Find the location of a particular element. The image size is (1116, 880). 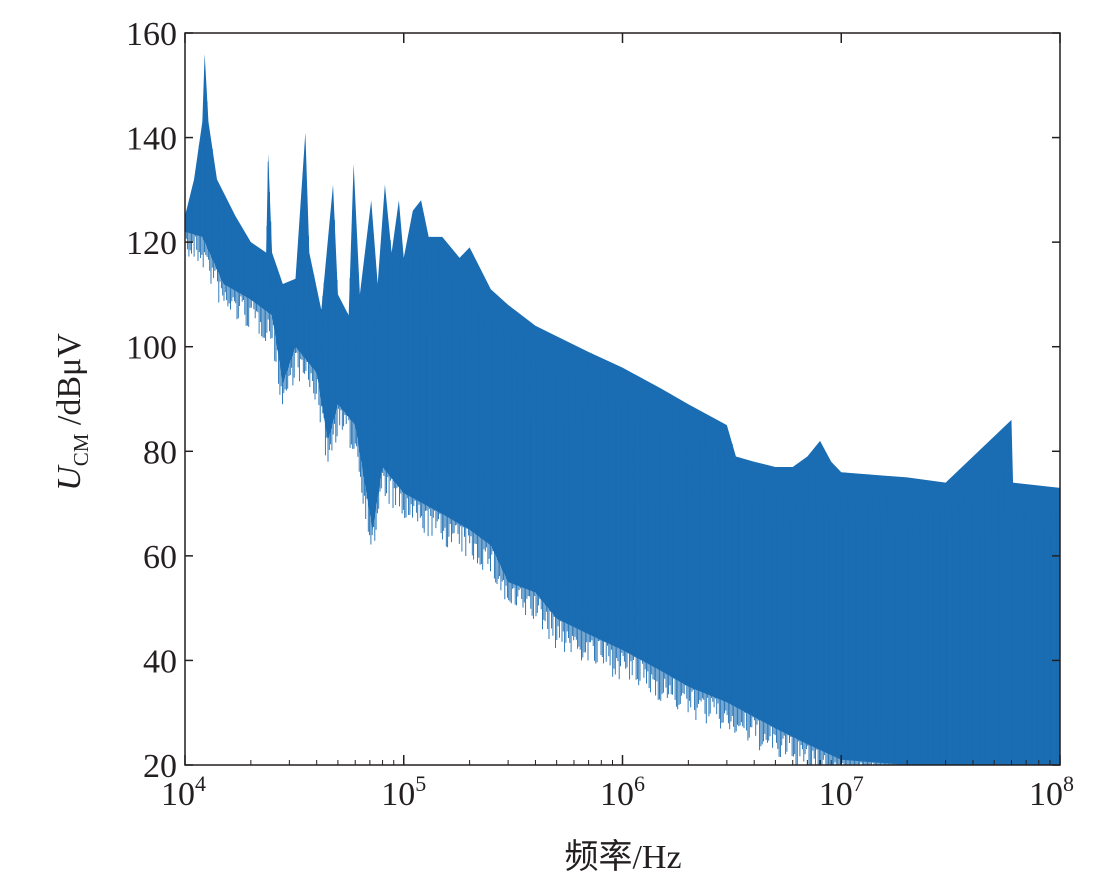

x-axis-title: 频率/Hz is located at coordinates (622, 857).